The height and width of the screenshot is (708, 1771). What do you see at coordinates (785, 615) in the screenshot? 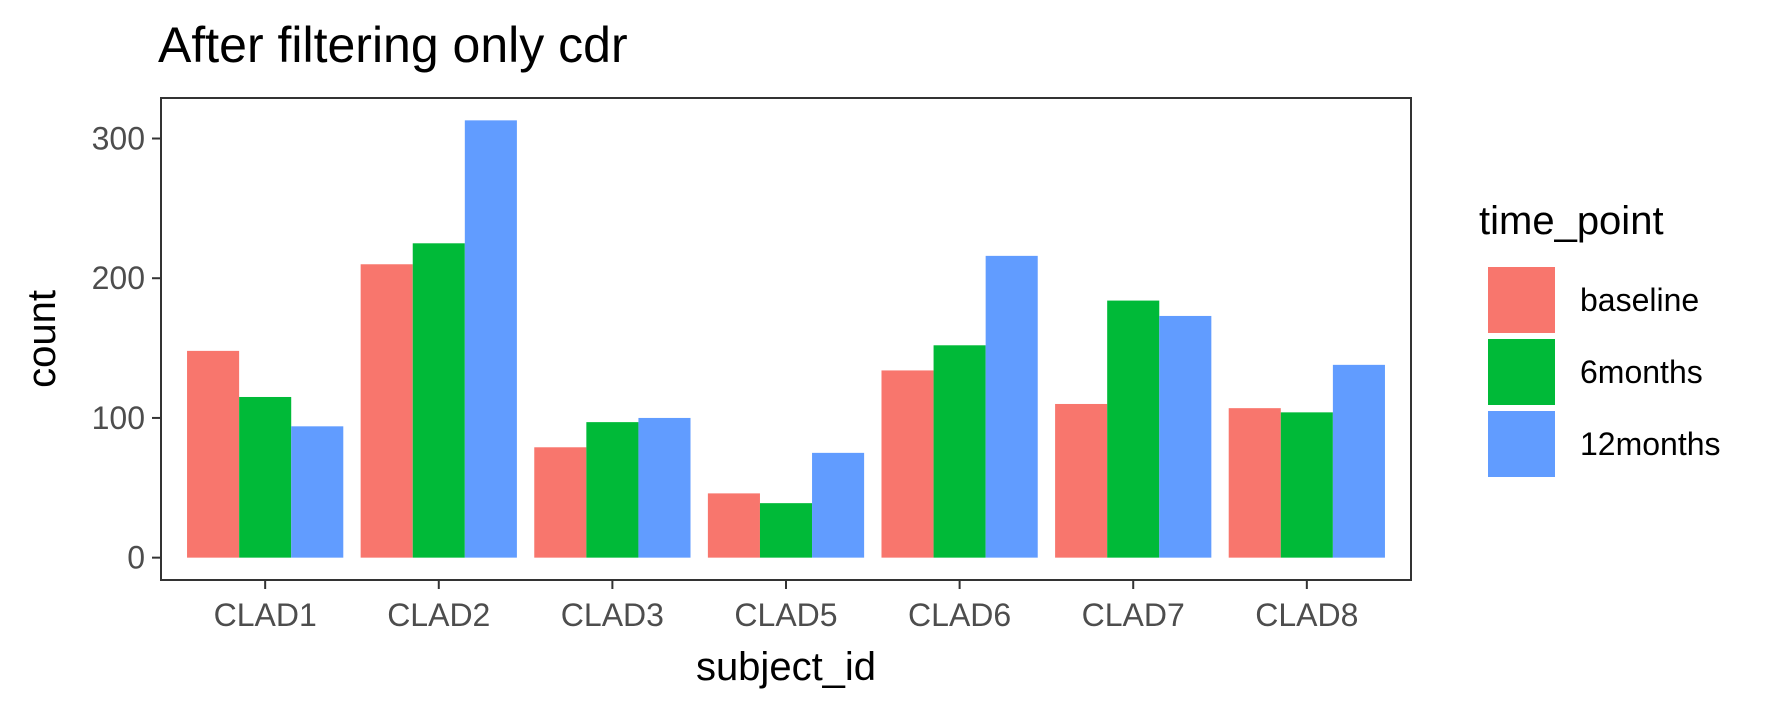
I see `x-tick-label: CLAD5` at bounding box center [785, 615].